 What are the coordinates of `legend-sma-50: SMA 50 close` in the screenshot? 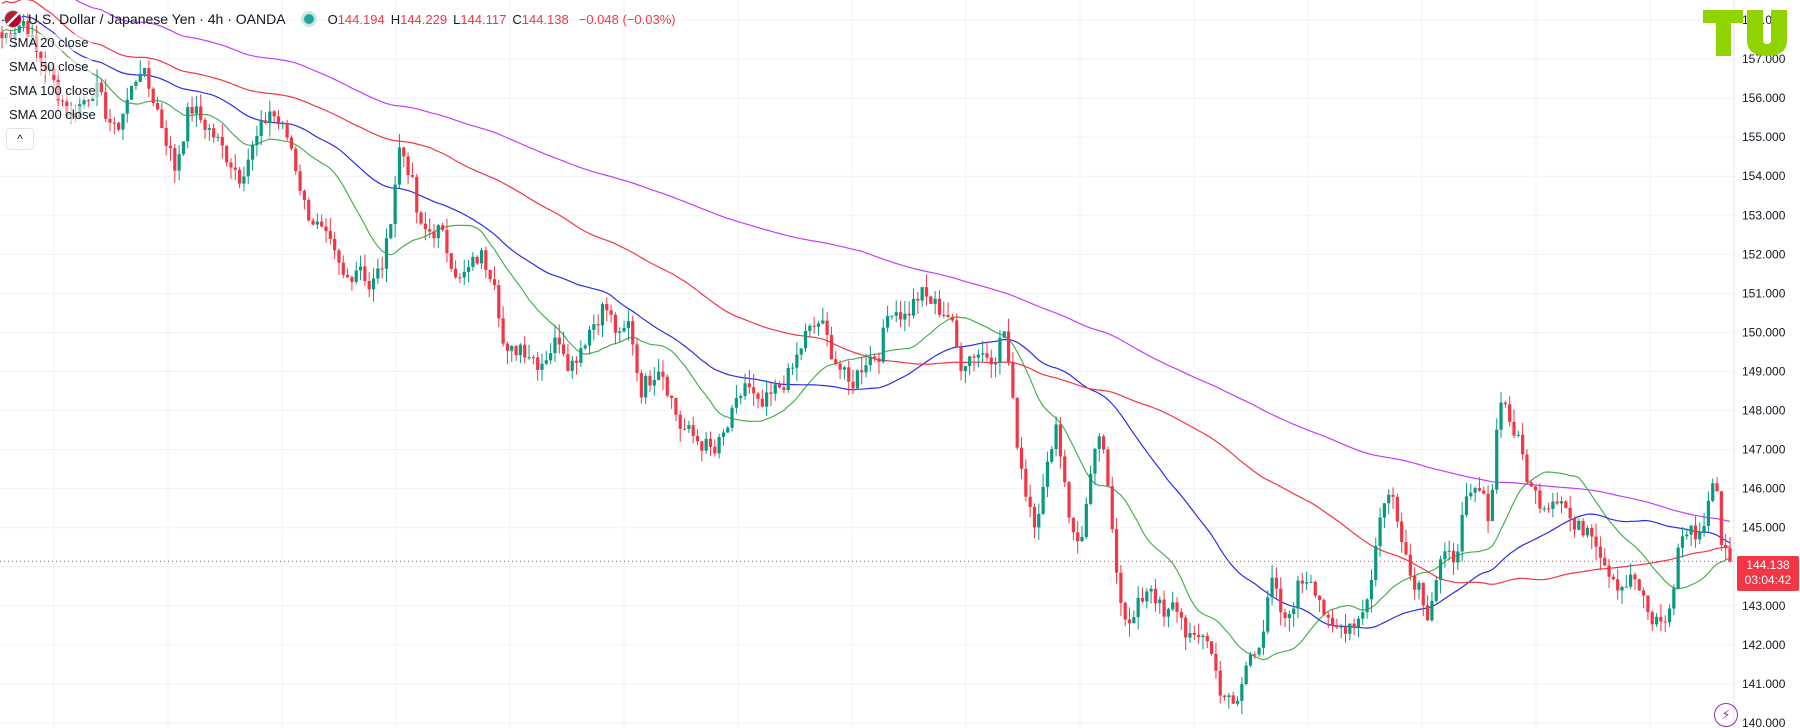 It's located at (49, 66).